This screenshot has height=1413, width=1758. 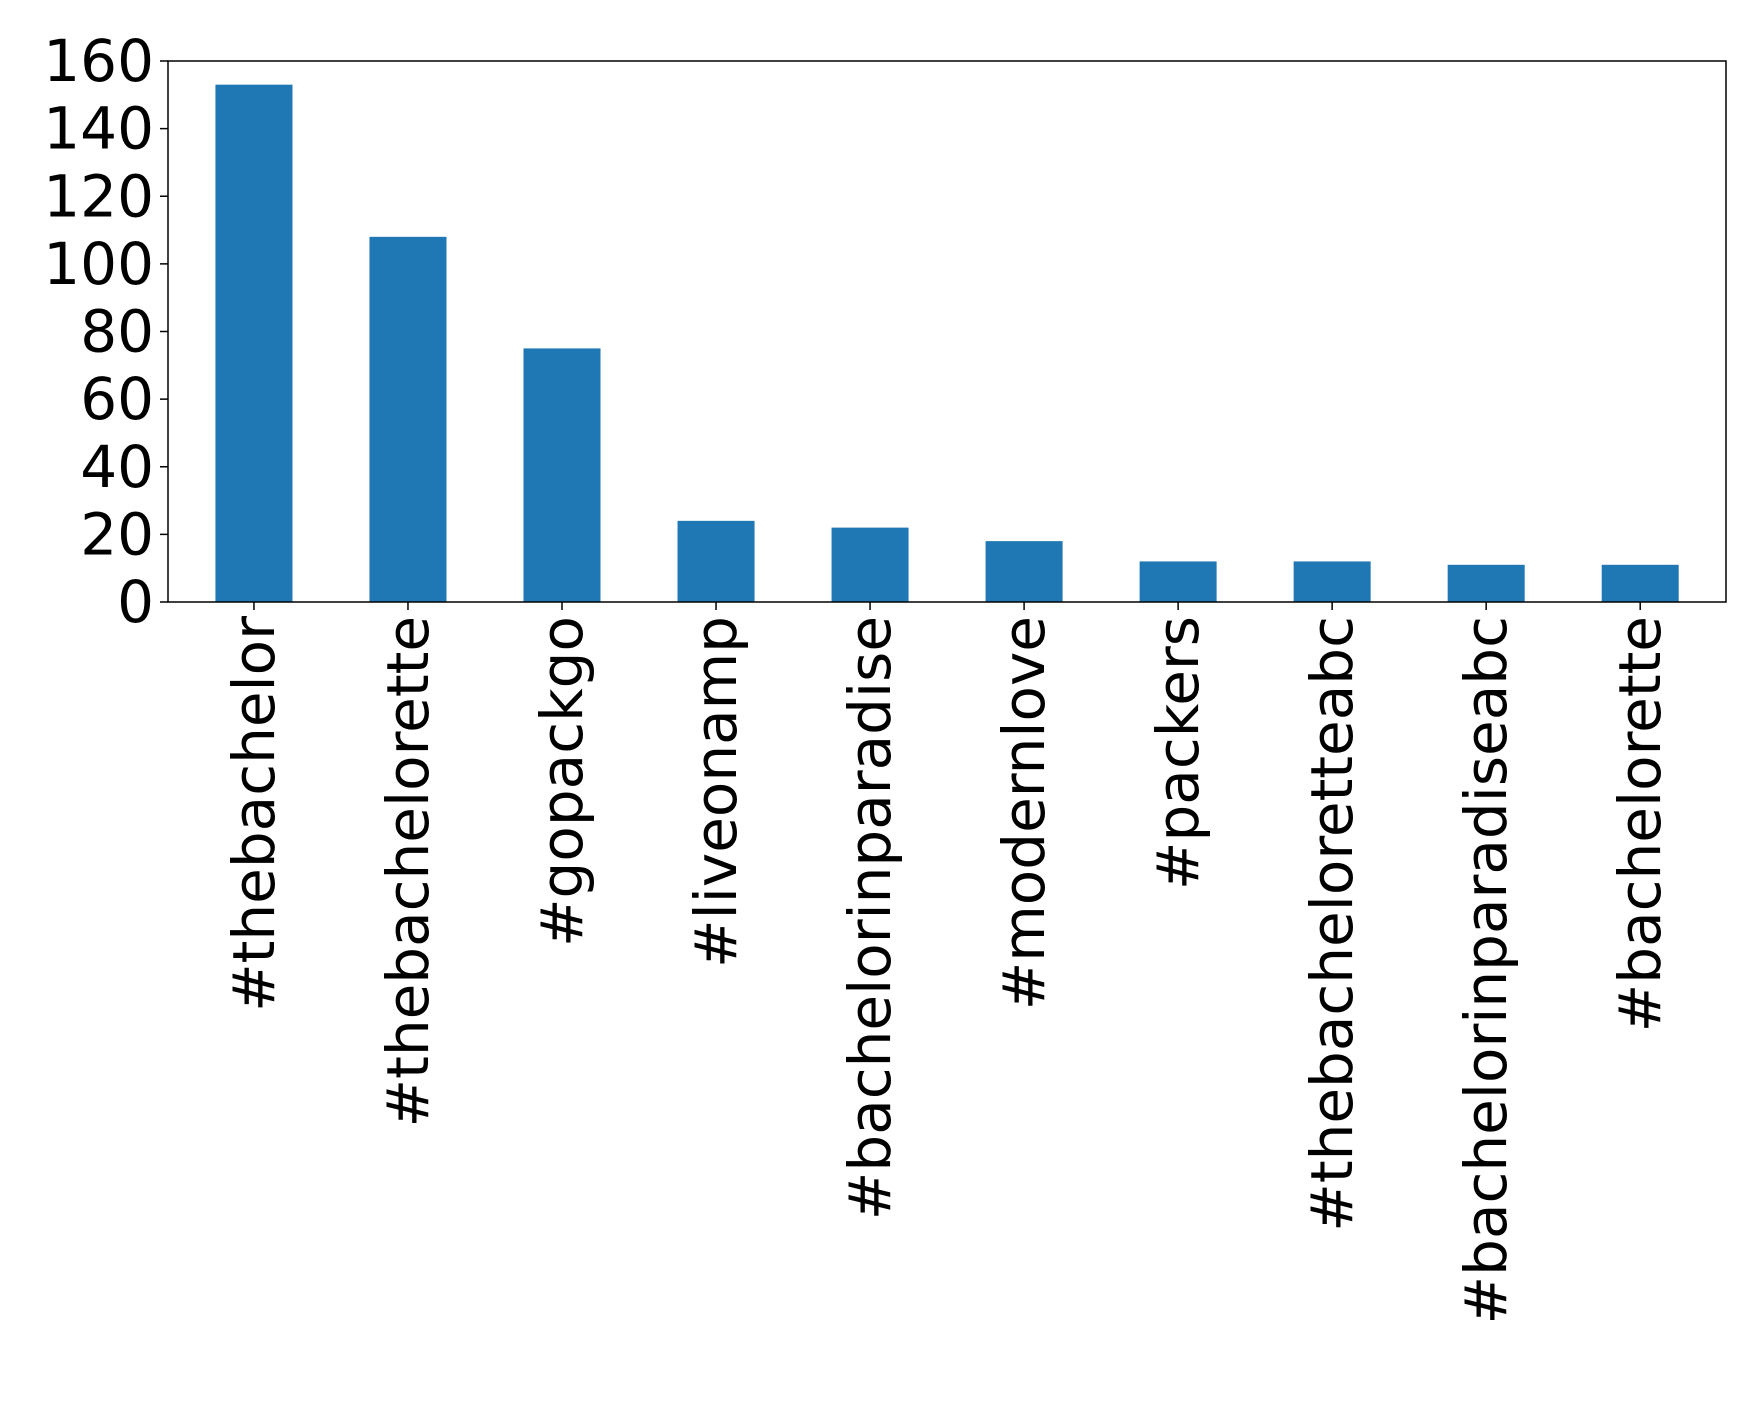 What do you see at coordinates (117, 332) in the screenshot?
I see `y-tick-label-4: 80` at bounding box center [117, 332].